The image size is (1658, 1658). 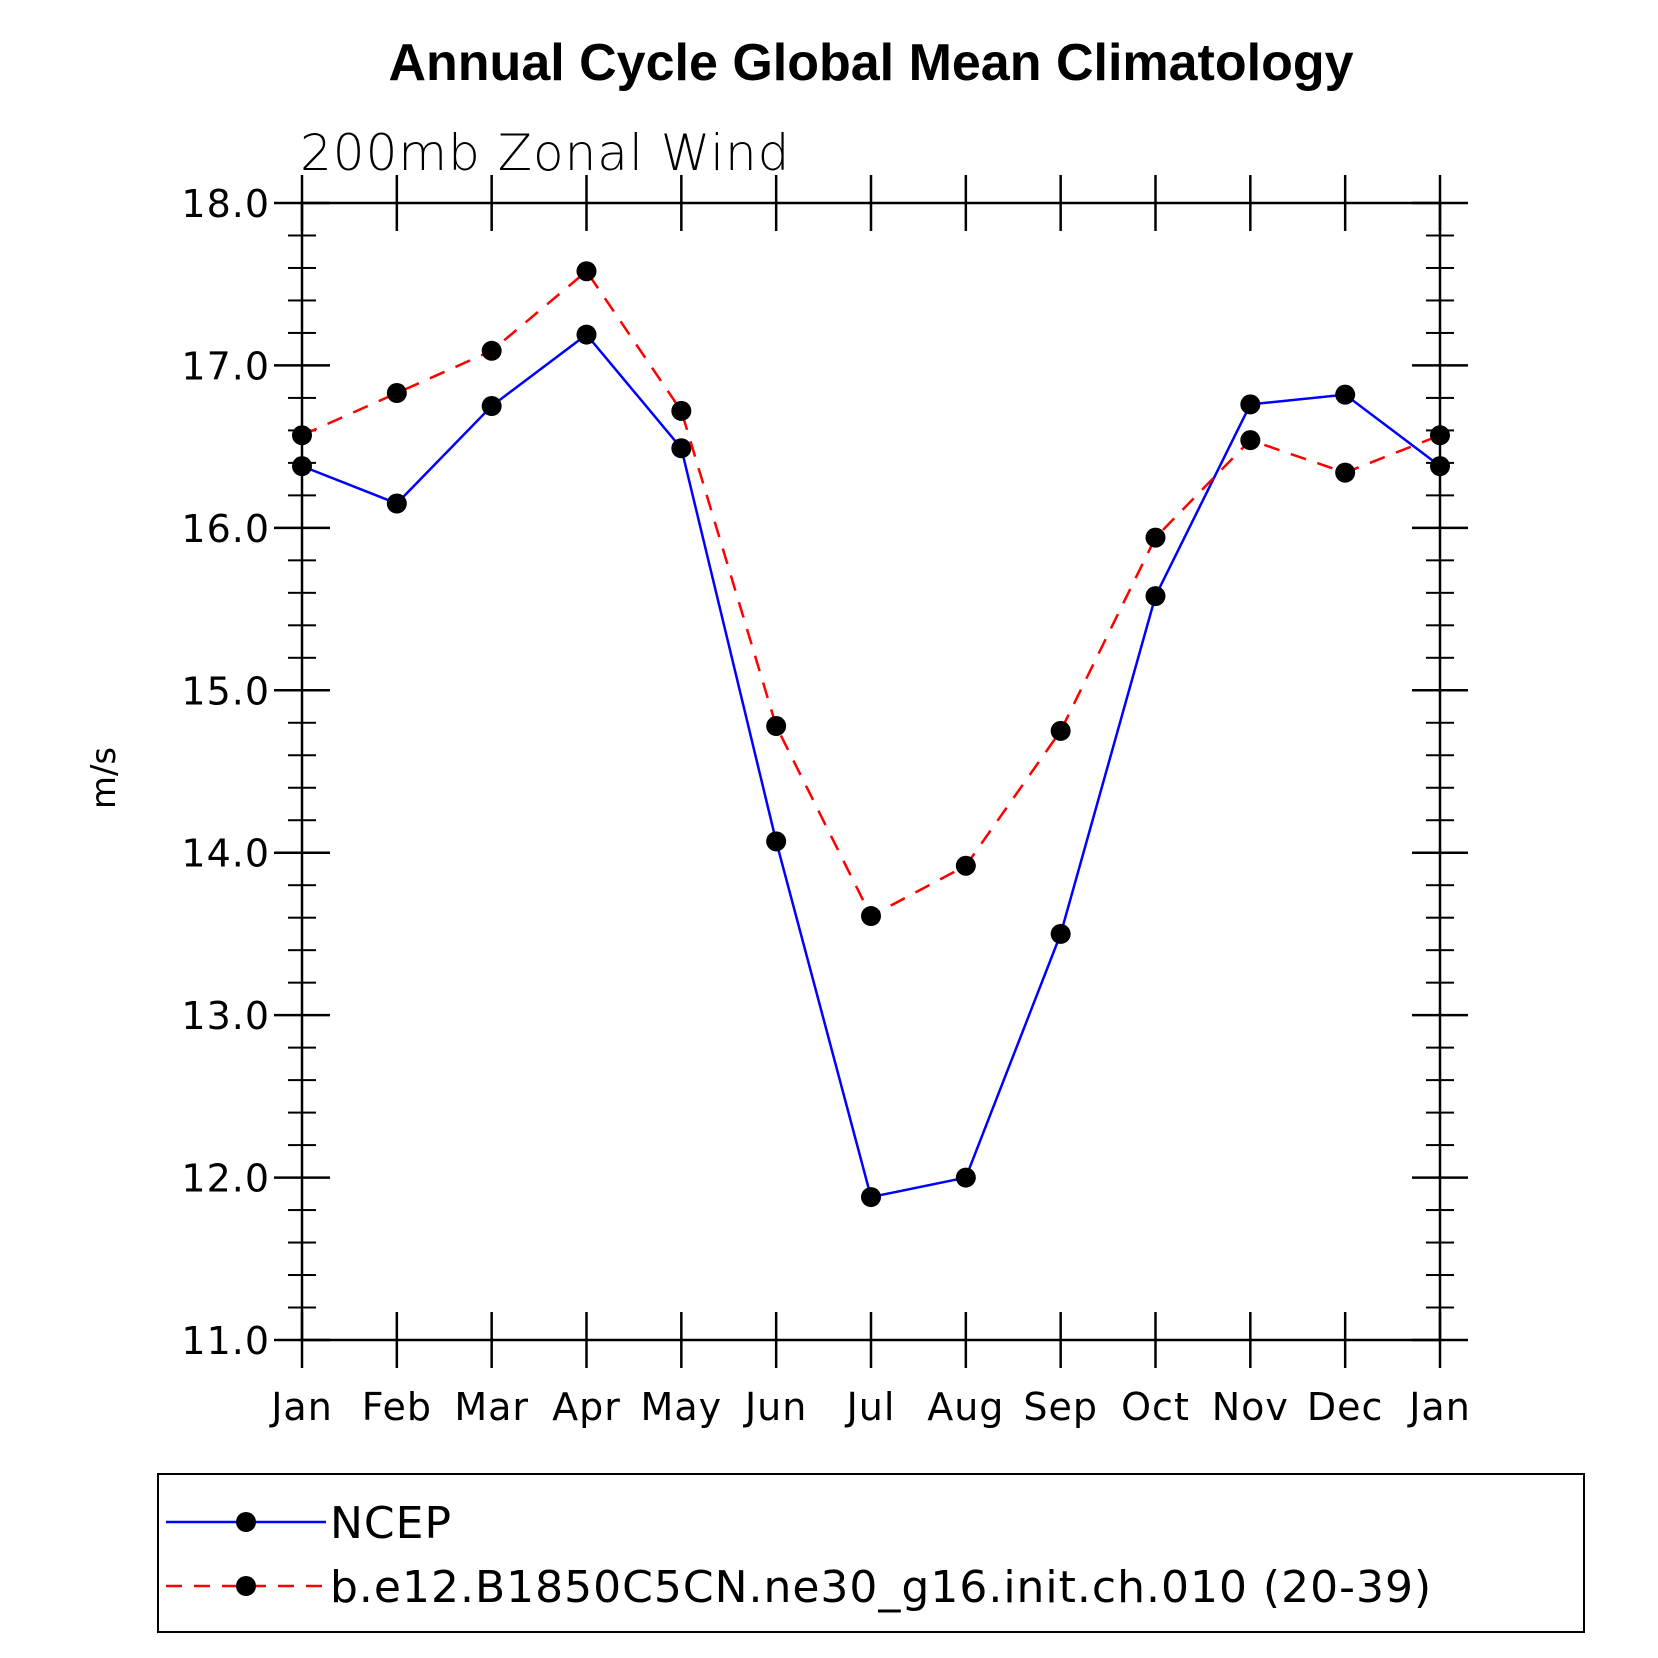 I want to click on y-tick-label: 12.0, so click(x=225, y=1179).